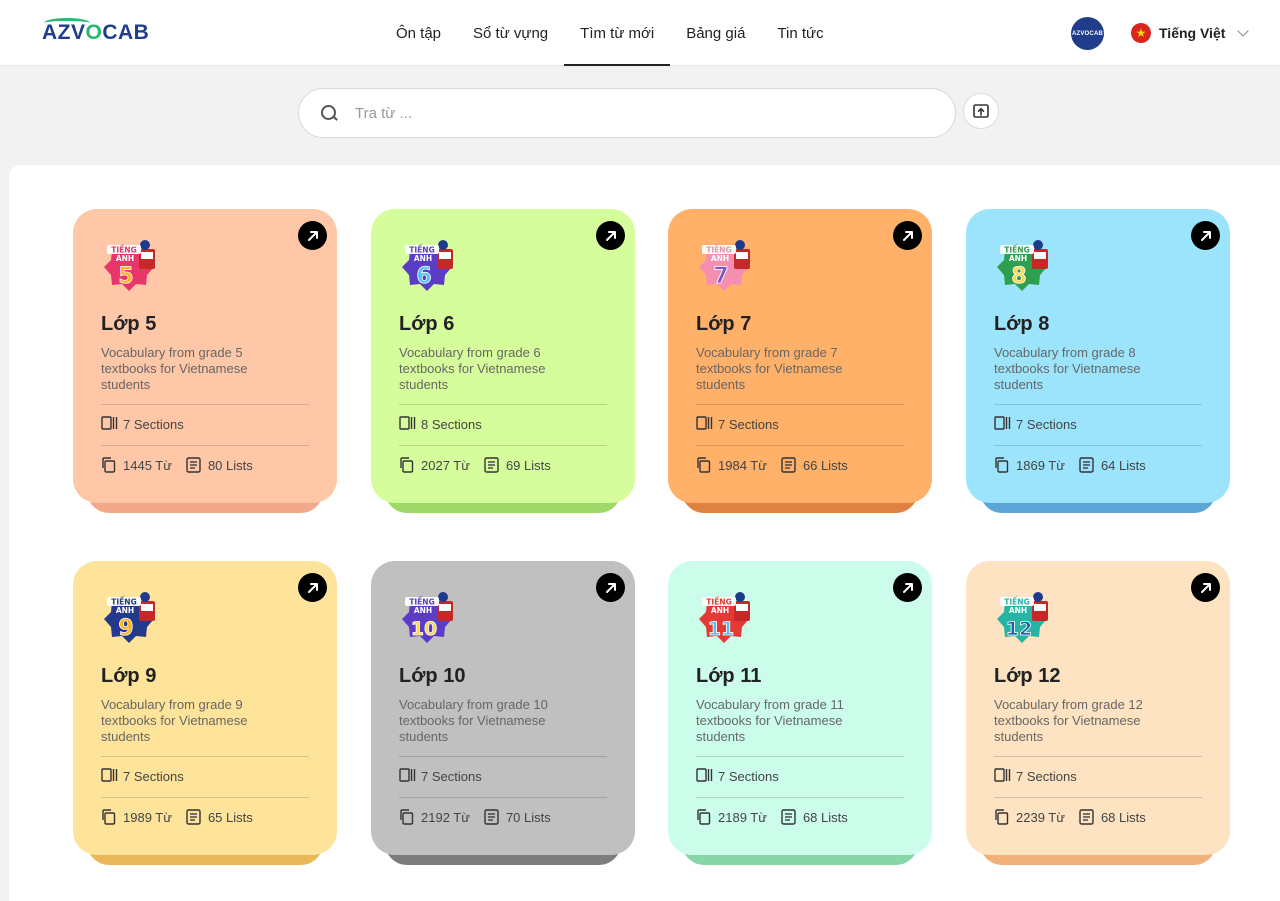 The image size is (1280, 901). Describe the element at coordinates (814, 465) in the screenshot. I see `list-count-group: 66 Lists` at that location.